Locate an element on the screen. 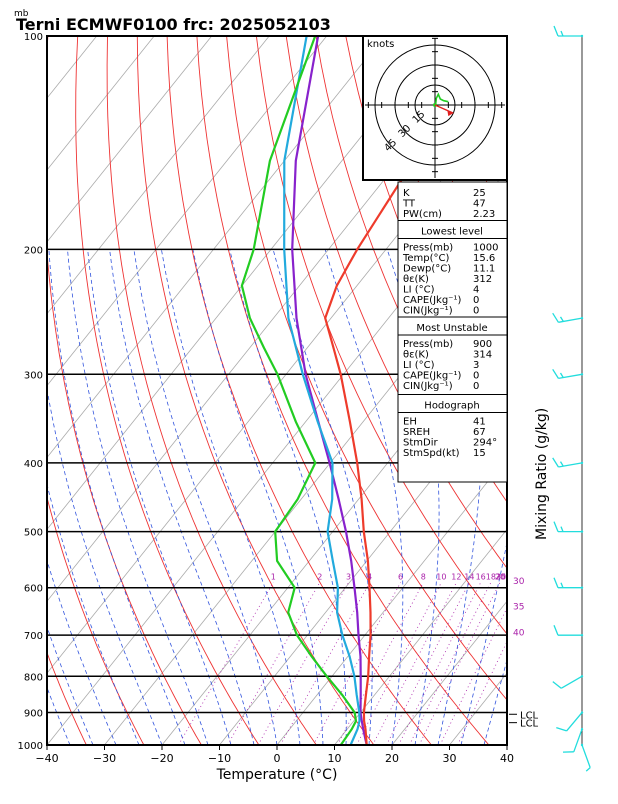 This screenshot has height=804, width=618. y-tick-label: 600 is located at coordinates (33, 589).